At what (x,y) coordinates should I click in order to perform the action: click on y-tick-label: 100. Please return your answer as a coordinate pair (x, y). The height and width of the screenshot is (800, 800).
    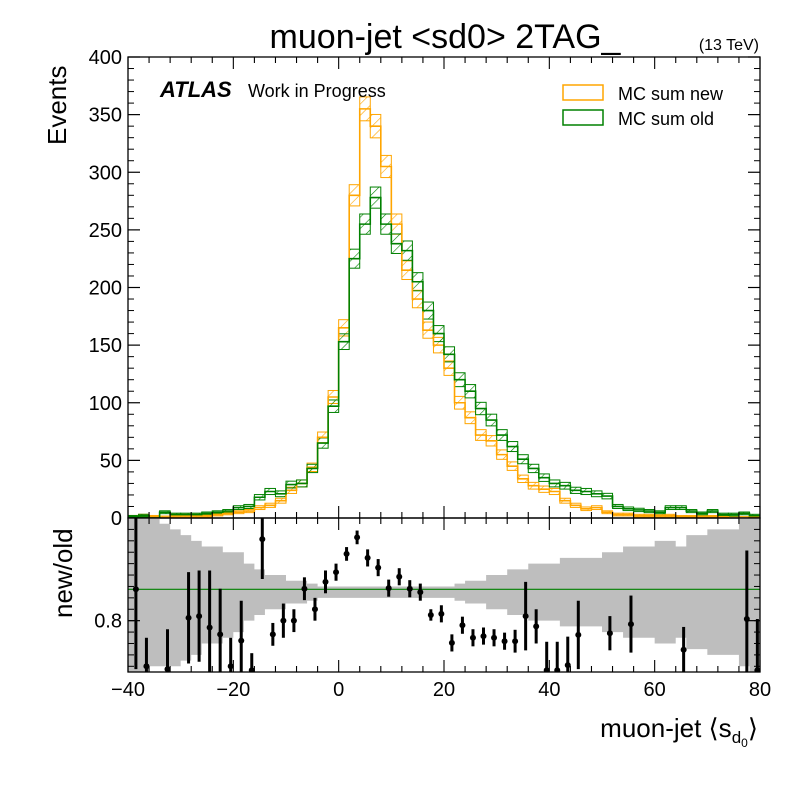
    Looking at the image, I should click on (105, 404).